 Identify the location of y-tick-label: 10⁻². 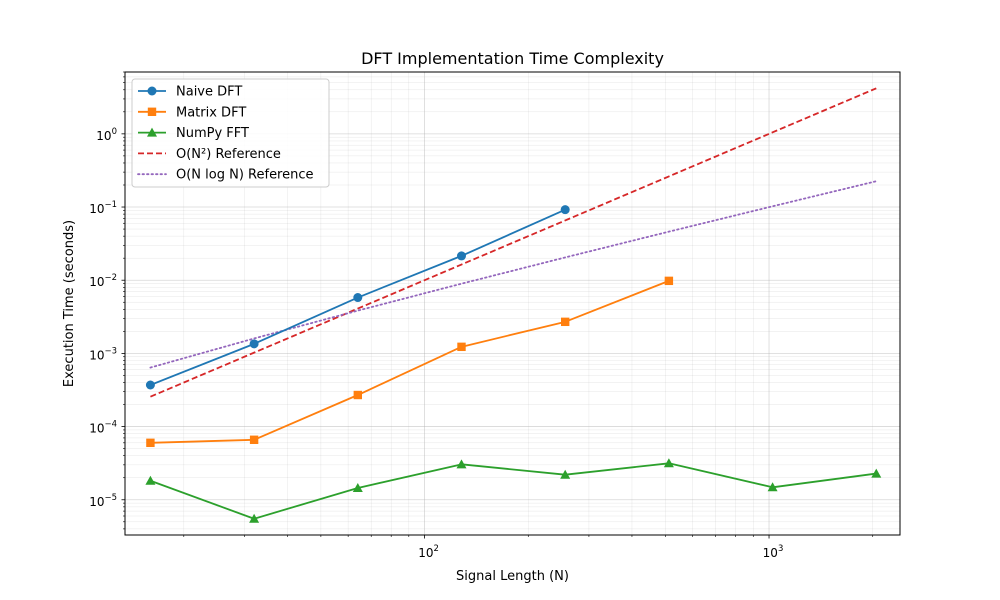
(103, 281).